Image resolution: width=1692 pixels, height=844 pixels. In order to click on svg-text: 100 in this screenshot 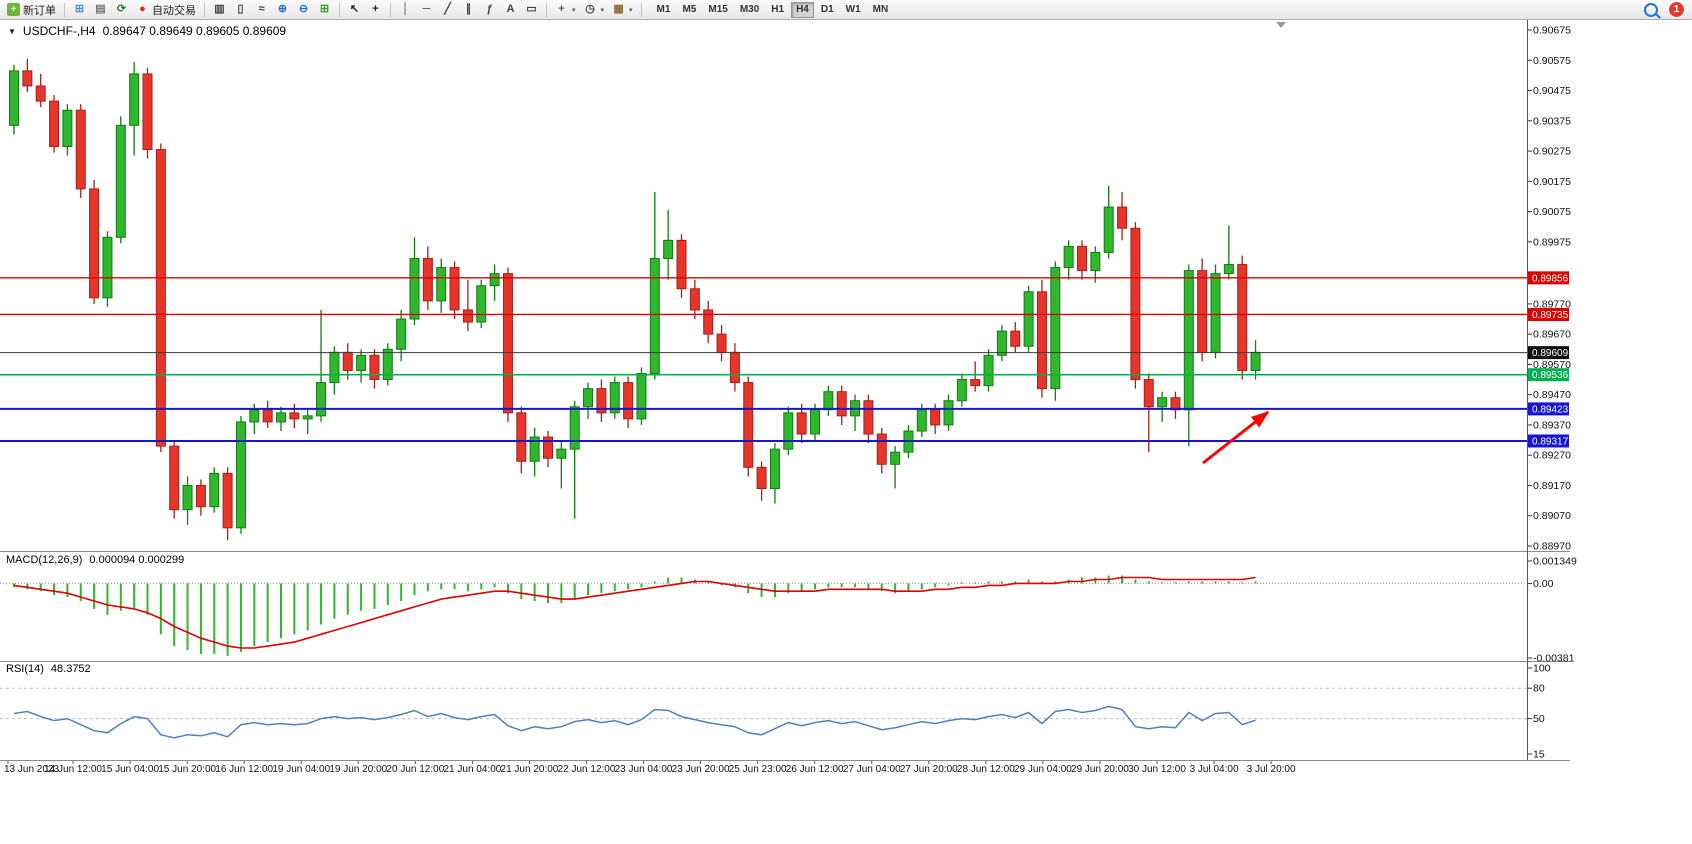, I will do `click(1542, 669)`.